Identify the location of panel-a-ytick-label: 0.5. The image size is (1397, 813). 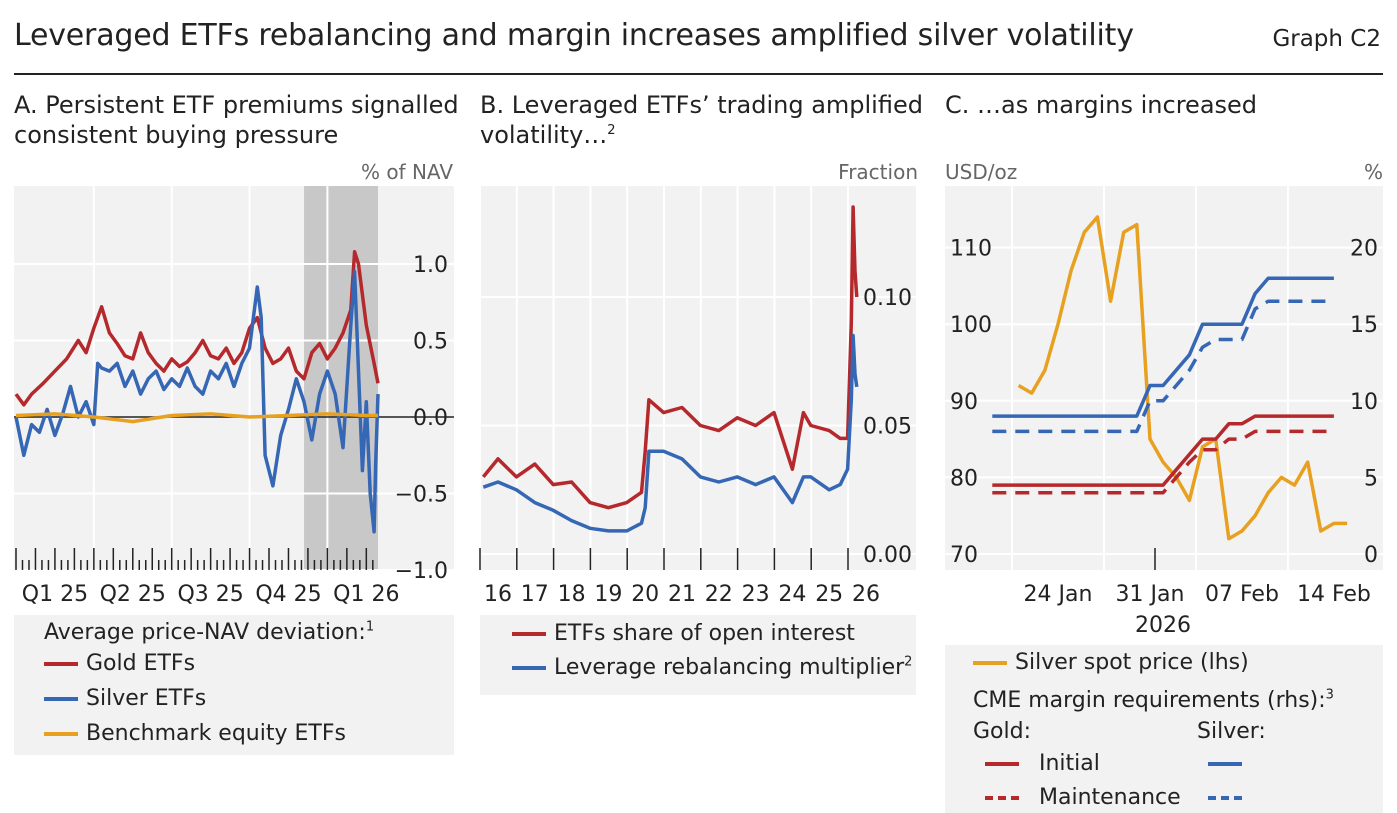
(430, 342).